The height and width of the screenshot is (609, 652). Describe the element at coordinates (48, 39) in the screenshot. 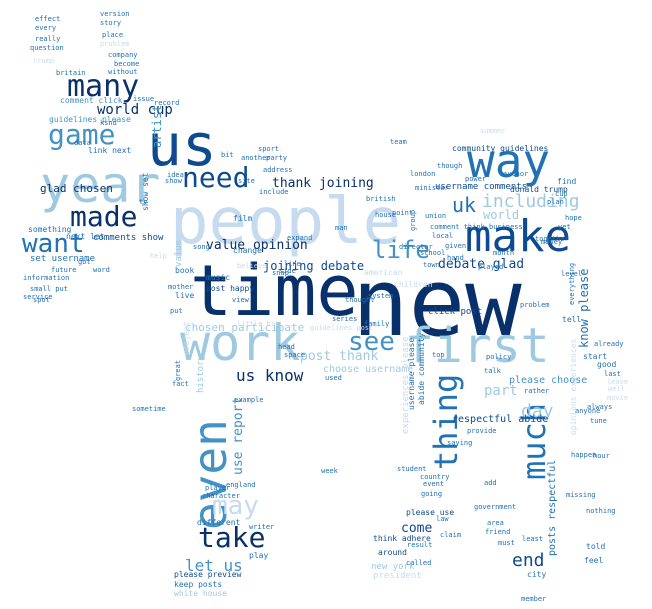

I see `word: really` at that location.